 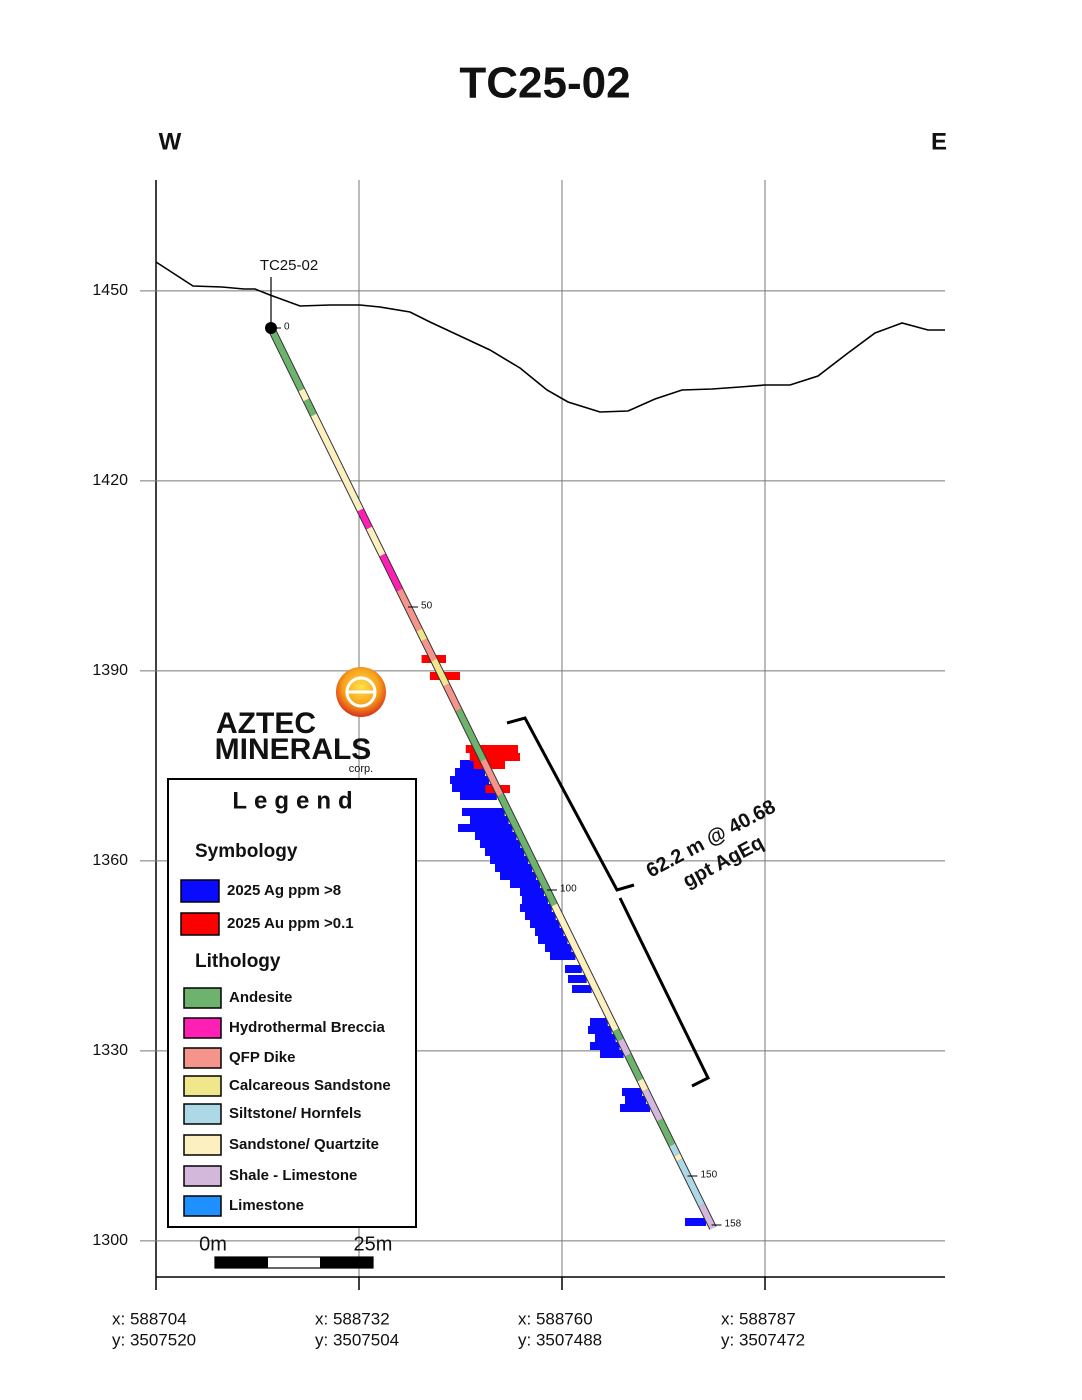 What do you see at coordinates (266, 723) in the screenshot?
I see `logo-name: AZTEC` at bounding box center [266, 723].